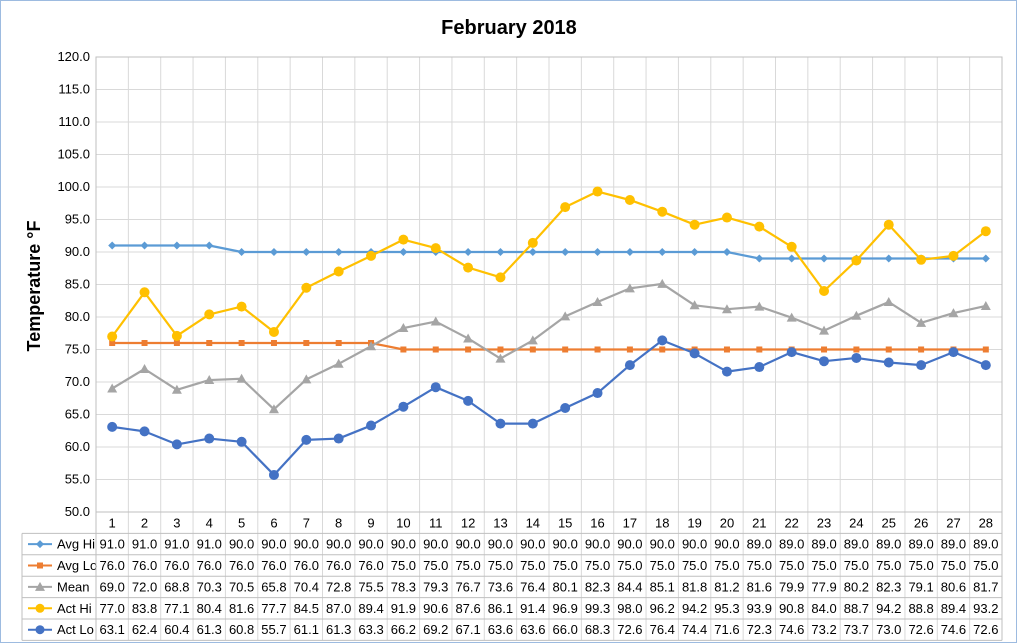 Image resolution: width=1017 pixels, height=643 pixels. What do you see at coordinates (306, 586) in the screenshot?
I see `table-cell-value: 70.4` at bounding box center [306, 586].